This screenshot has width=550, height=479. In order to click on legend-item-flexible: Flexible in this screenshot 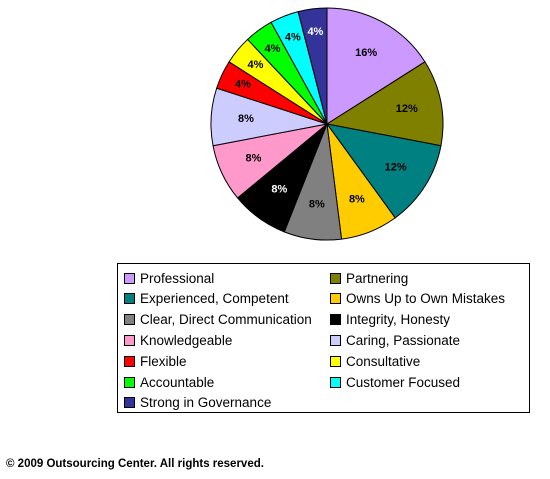, I will do `click(155, 361)`.